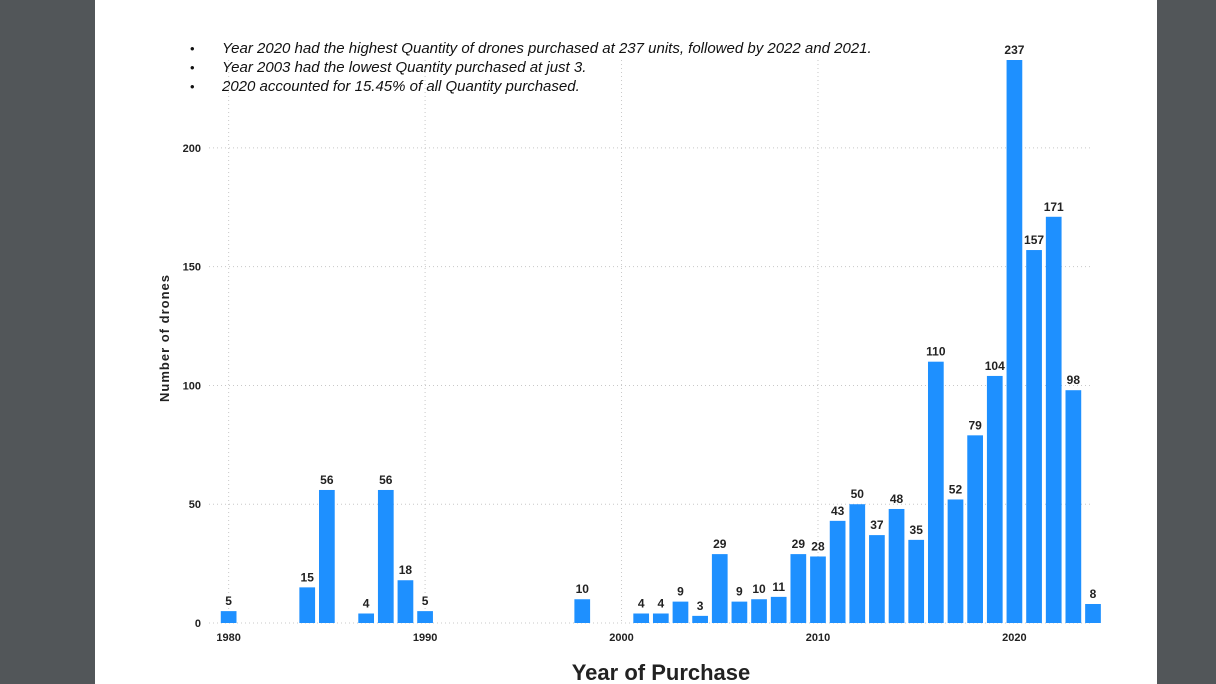 The width and height of the screenshot is (1216, 684). Describe the element at coordinates (192, 268) in the screenshot. I see `y-tick-label: 150` at that location.